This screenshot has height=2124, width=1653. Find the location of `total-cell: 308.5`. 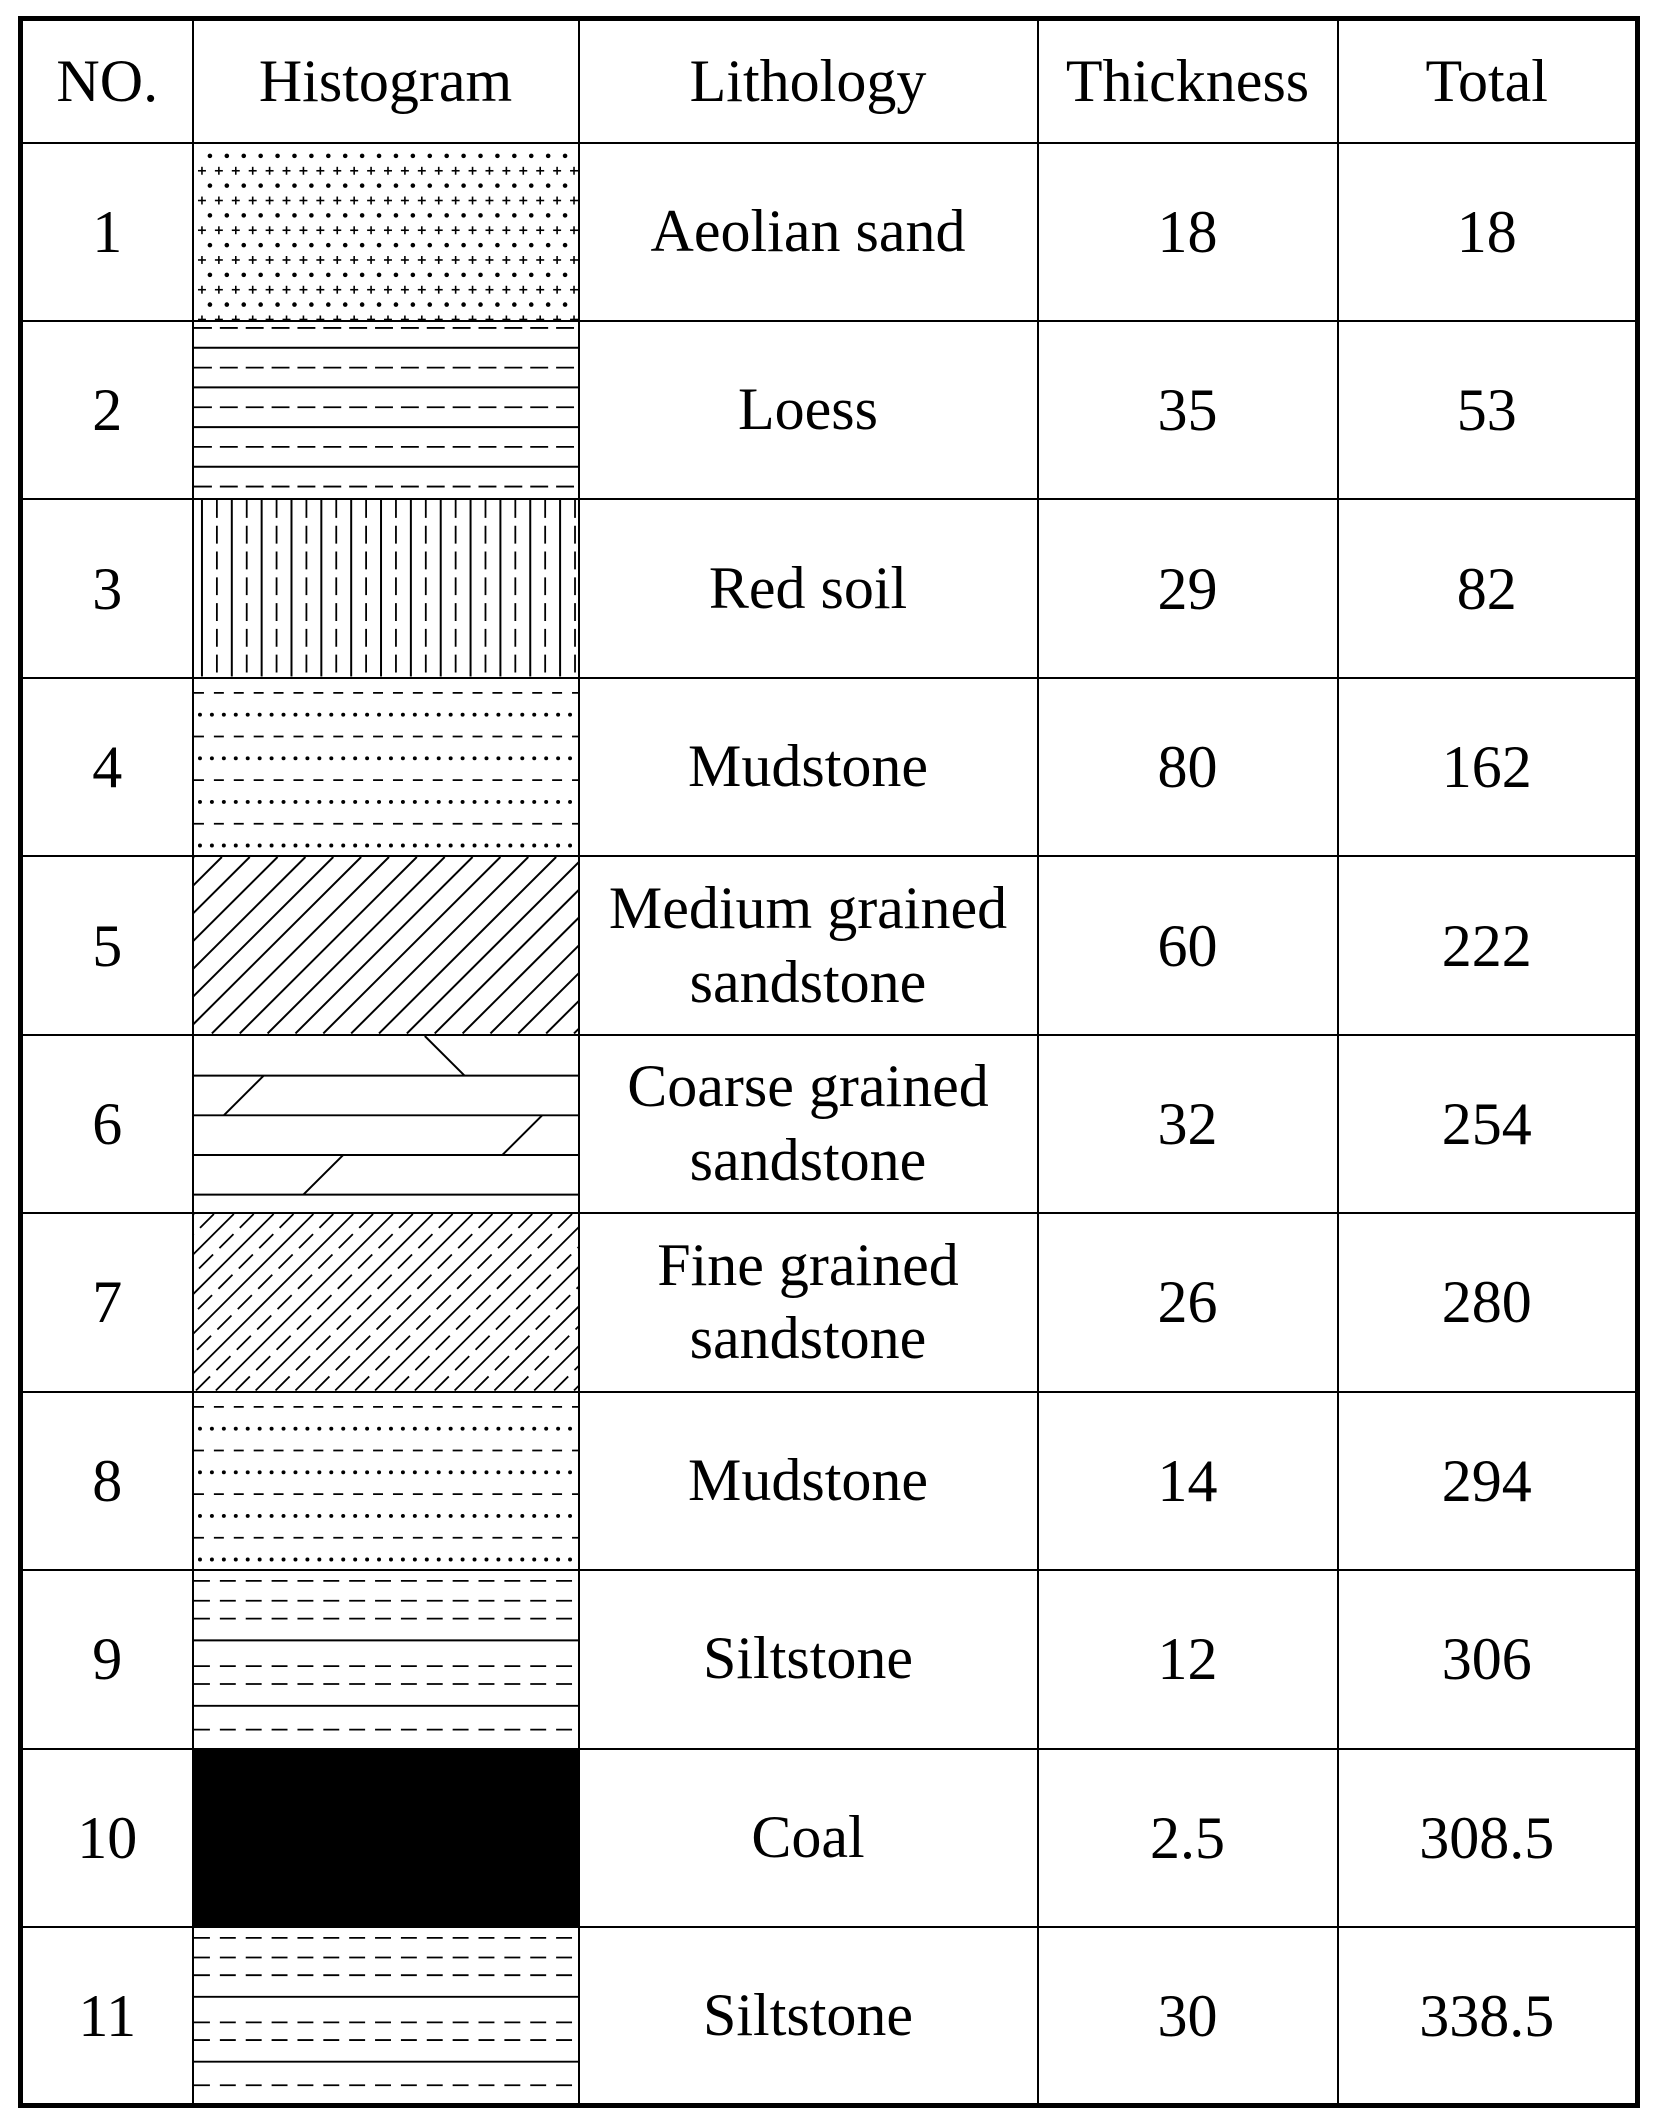

total-cell: 308.5 is located at coordinates (1487, 1838).